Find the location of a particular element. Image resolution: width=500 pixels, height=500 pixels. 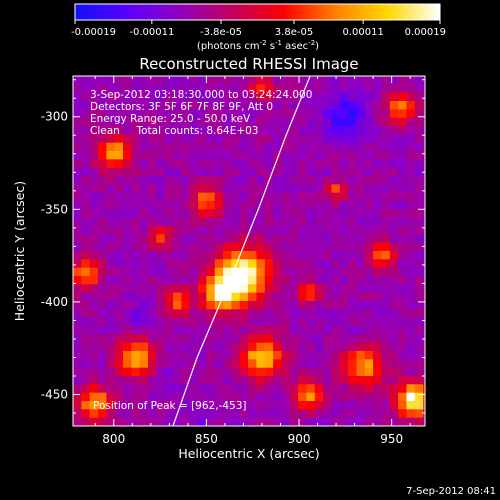

annotation-energy-range: Energy Range: 25.0 - 50.0 keV is located at coordinates (170, 119).